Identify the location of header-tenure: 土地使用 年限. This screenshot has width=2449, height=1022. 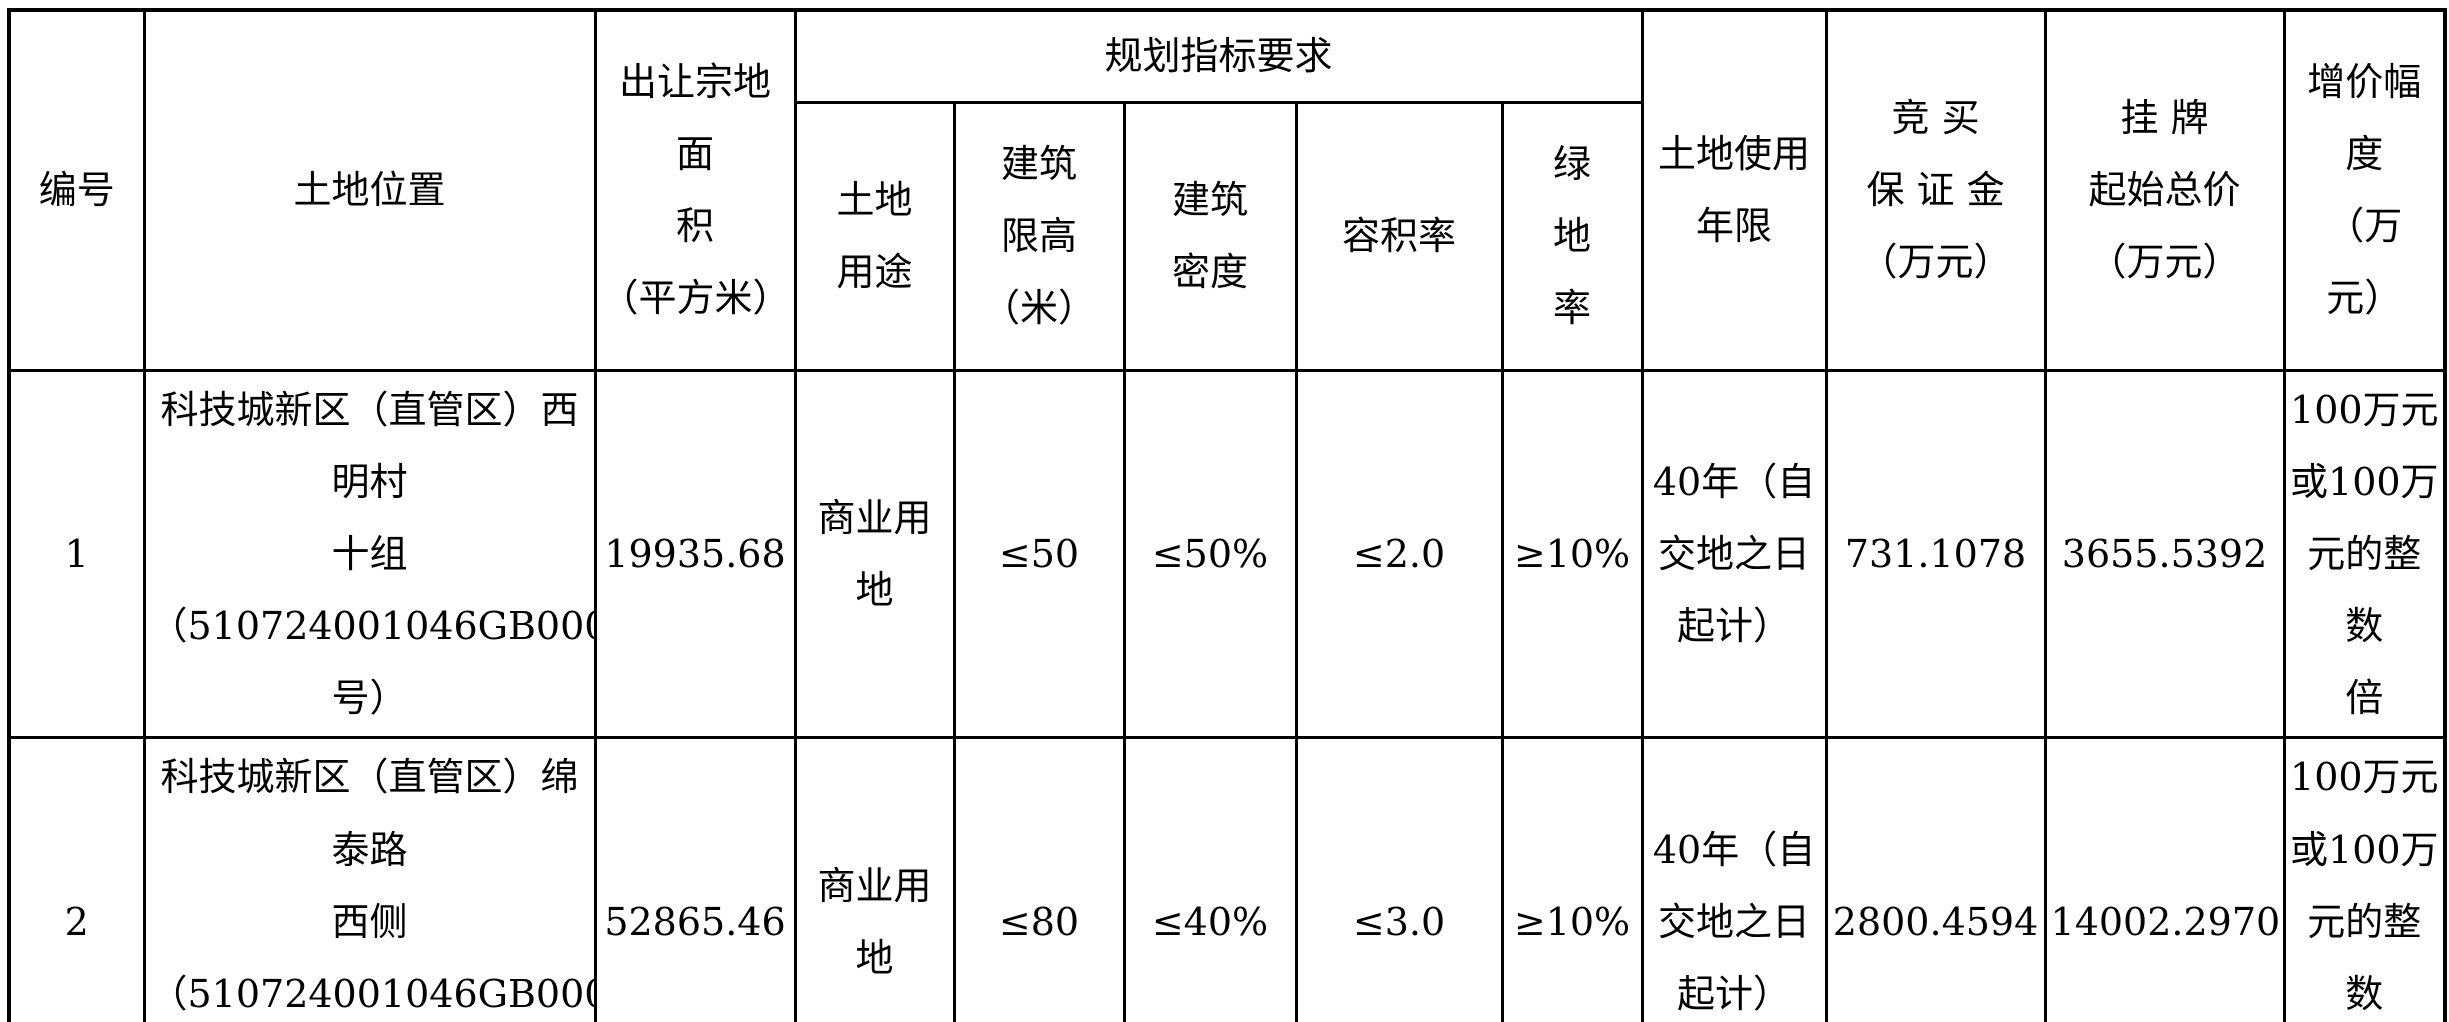
(1734, 190).